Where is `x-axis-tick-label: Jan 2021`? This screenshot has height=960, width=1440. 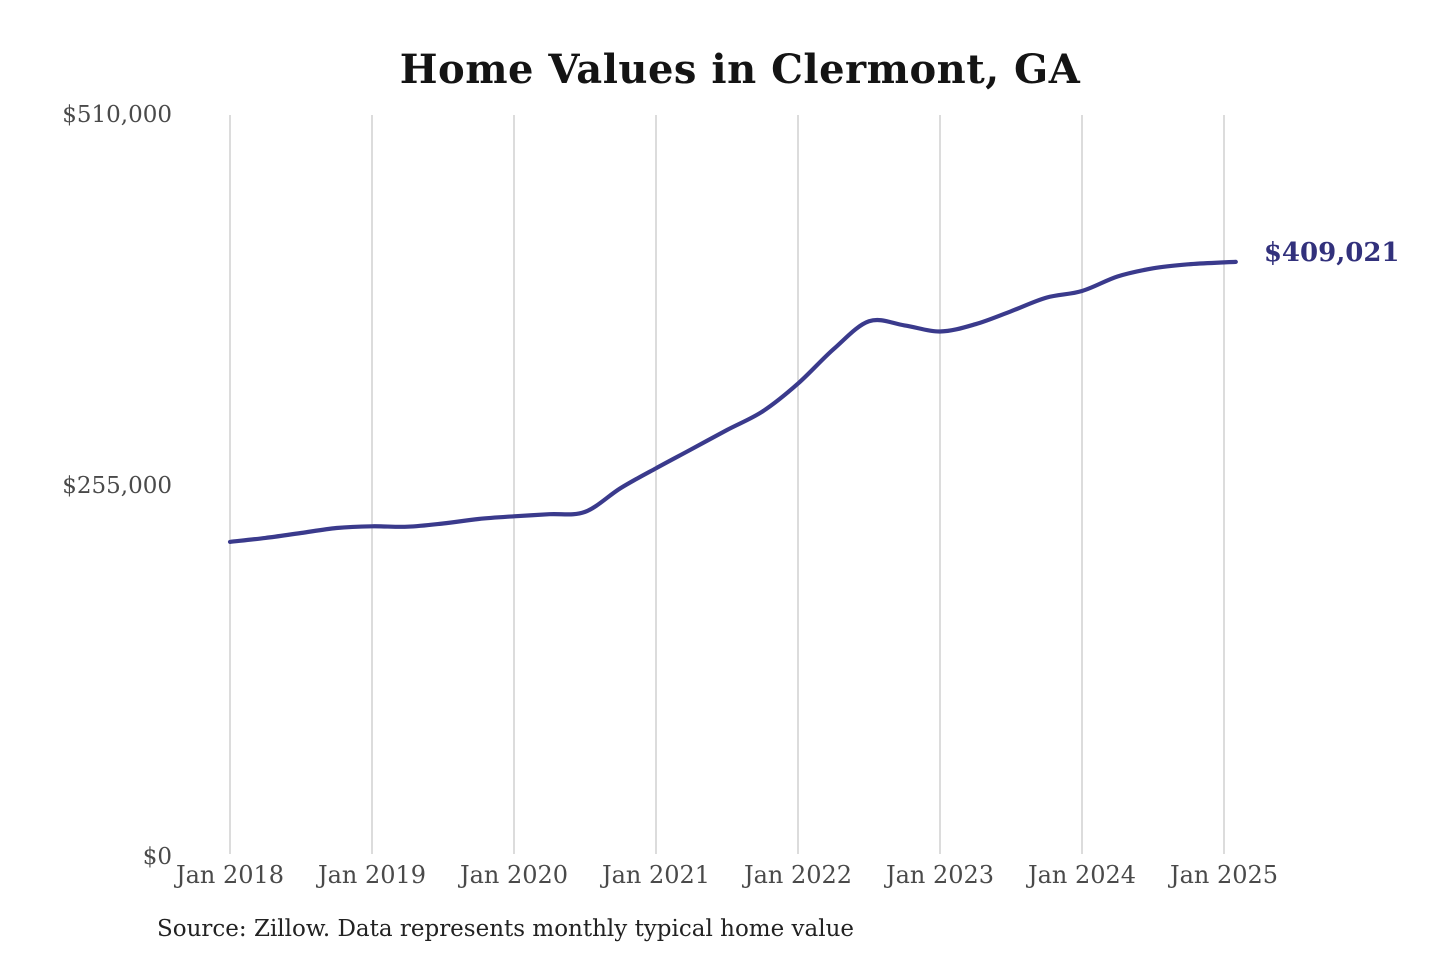 x-axis-tick-label: Jan 2021 is located at coordinates (656, 875).